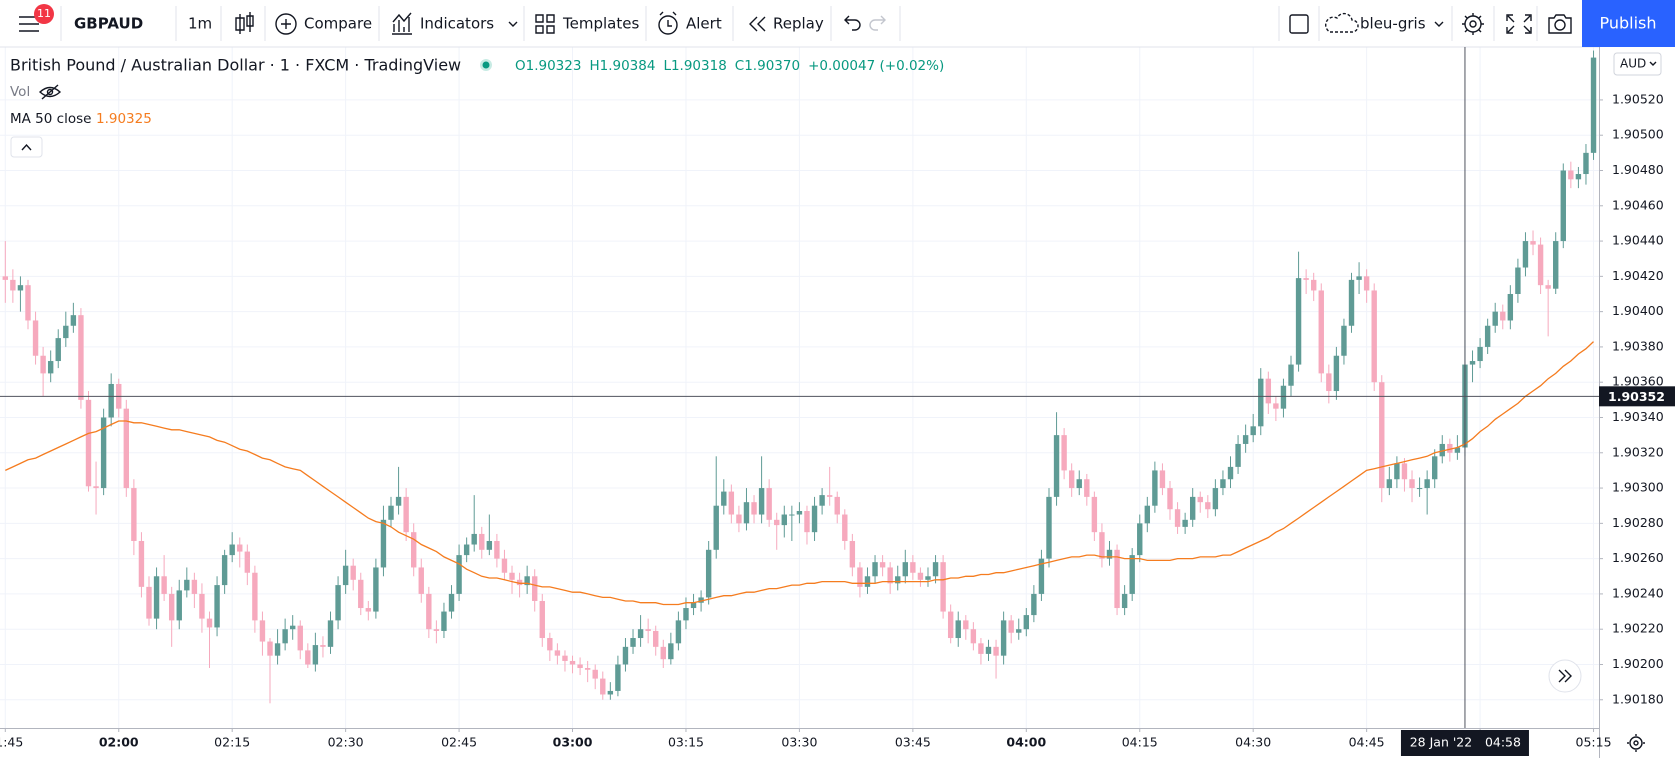 This screenshot has height=758, width=1675. What do you see at coordinates (876, 66) in the screenshot?
I see `ohlc-legend-value: +0.00047 (+0.02%)` at bounding box center [876, 66].